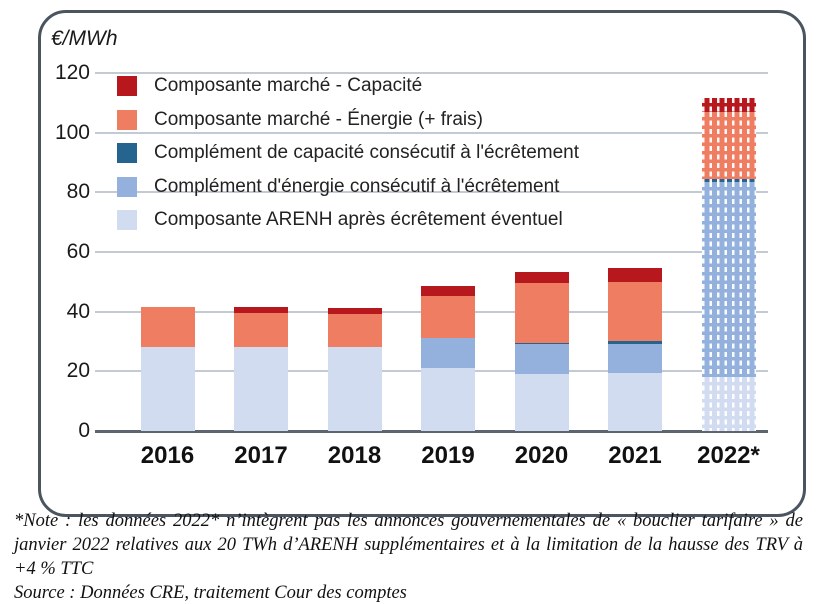 Image resolution: width=816 pixels, height=604 pixels. Describe the element at coordinates (354, 455) in the screenshot. I see `x-tick-label: 2018` at that location.